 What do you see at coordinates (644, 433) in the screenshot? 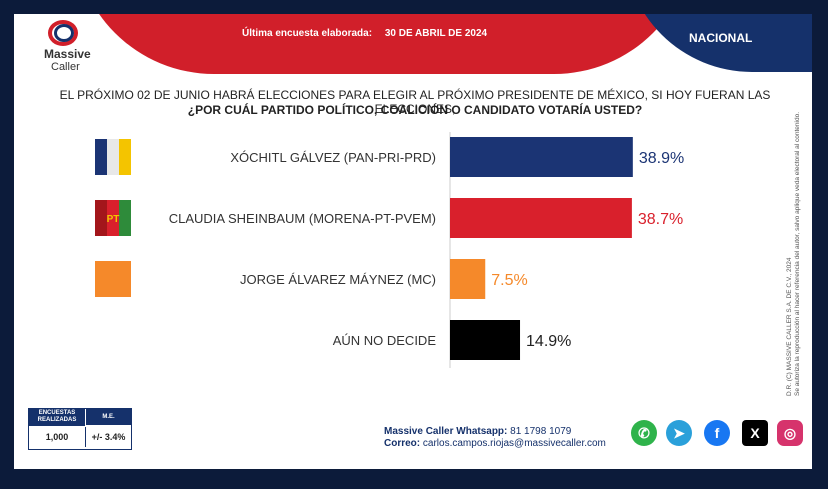
I see `whatsapp-icon: ✆` at bounding box center [644, 433].